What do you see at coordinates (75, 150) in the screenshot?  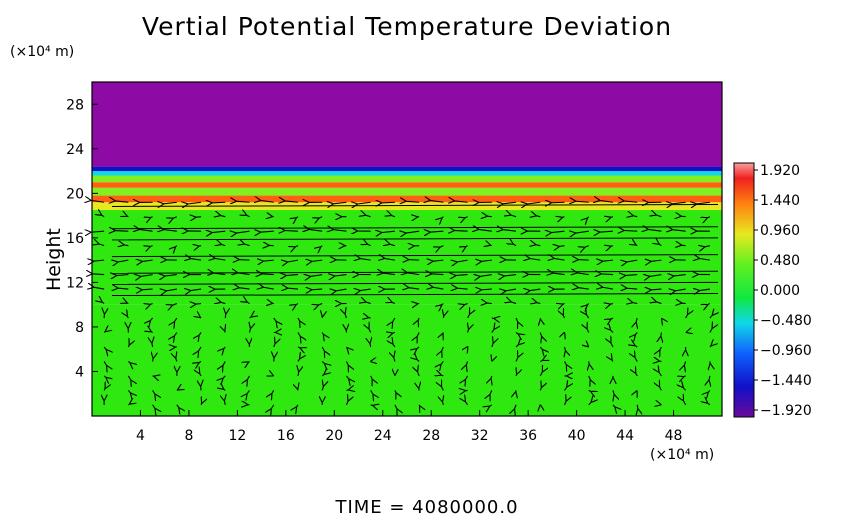 I see `y-tick-label: 24` at bounding box center [75, 150].